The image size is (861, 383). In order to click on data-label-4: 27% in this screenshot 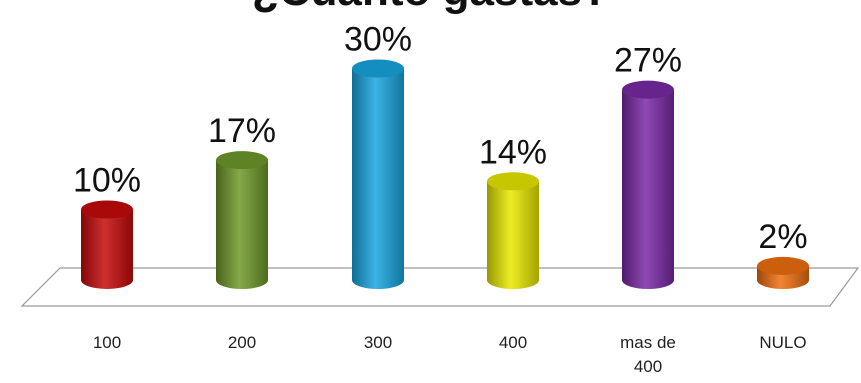, I will do `click(648, 61)`.